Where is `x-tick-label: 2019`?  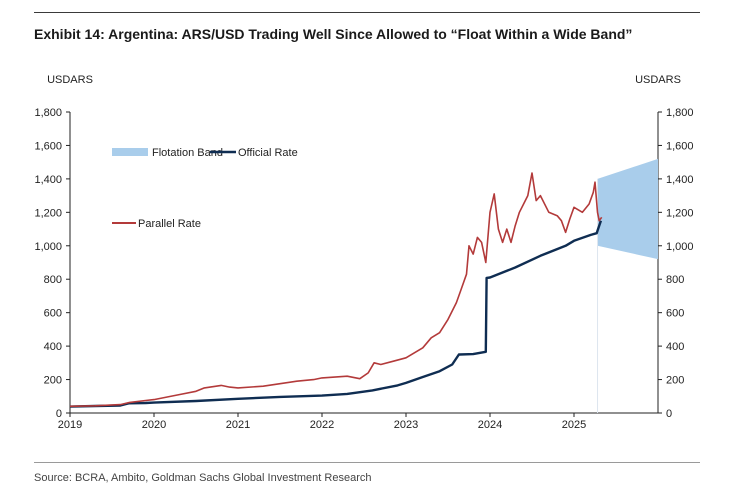 x-tick-label: 2019 is located at coordinates (70, 425).